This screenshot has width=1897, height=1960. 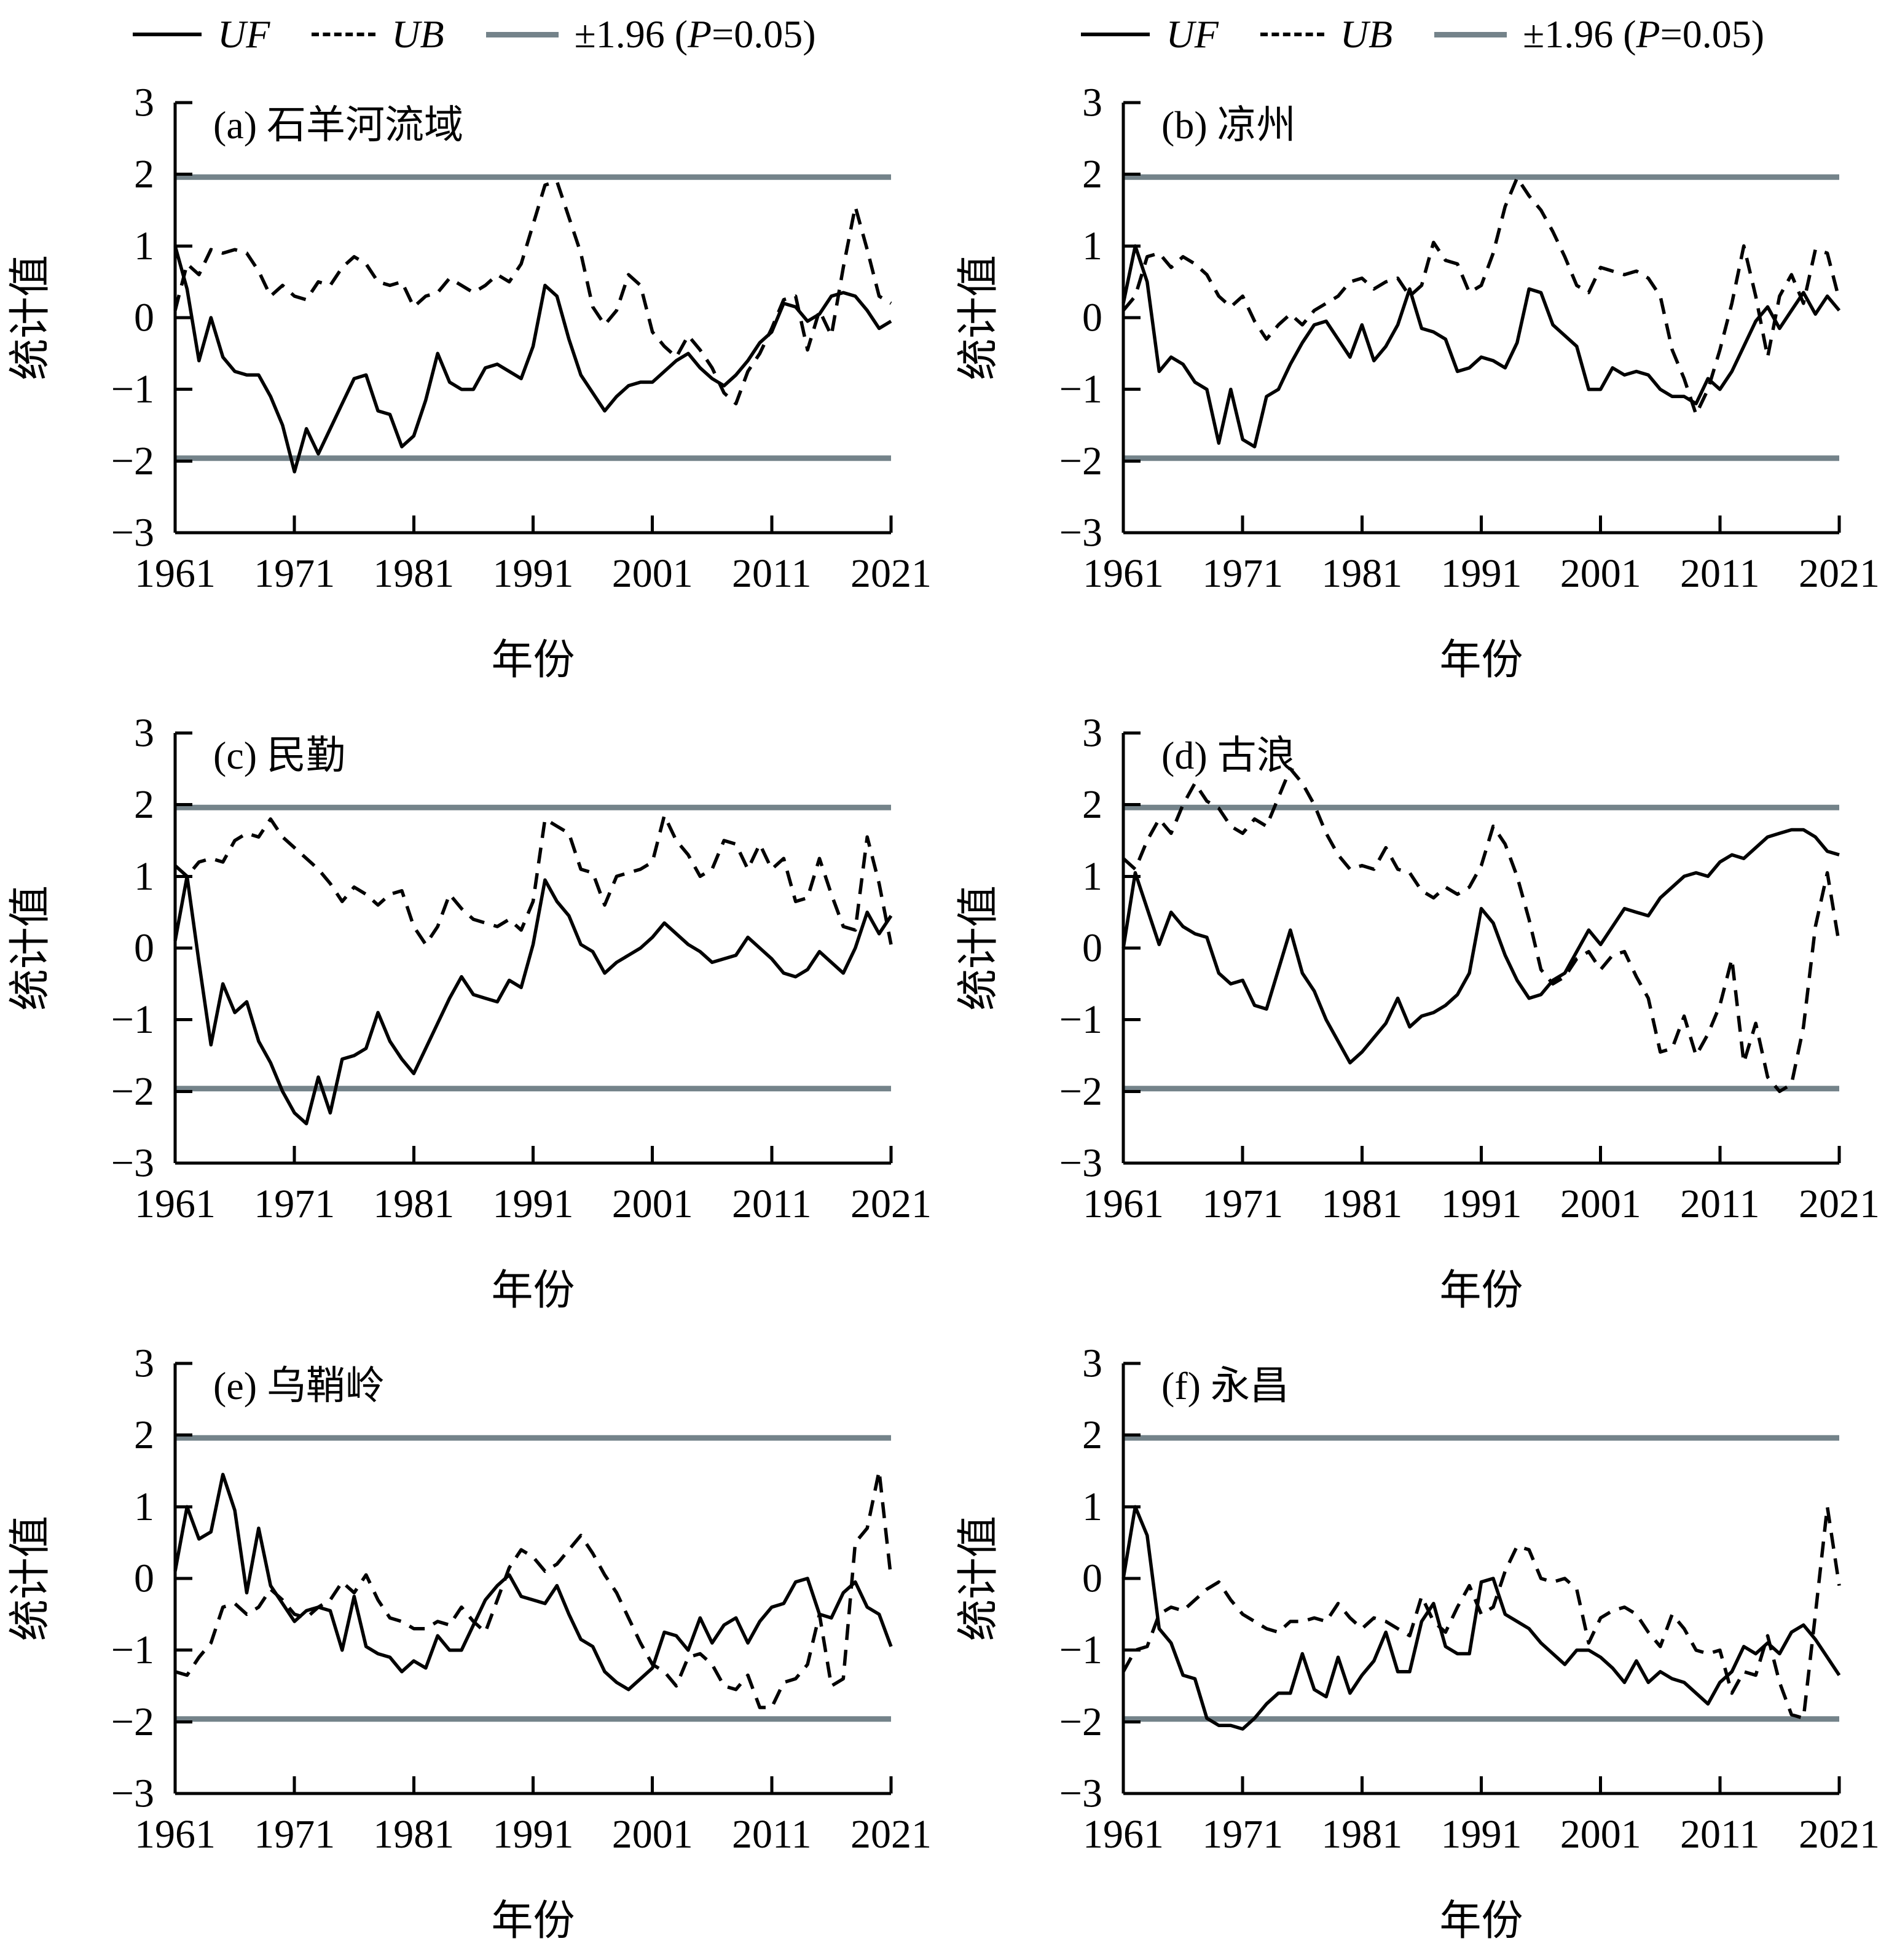 I want to click on legend-entry-uf: UF, so click(x=201, y=34).